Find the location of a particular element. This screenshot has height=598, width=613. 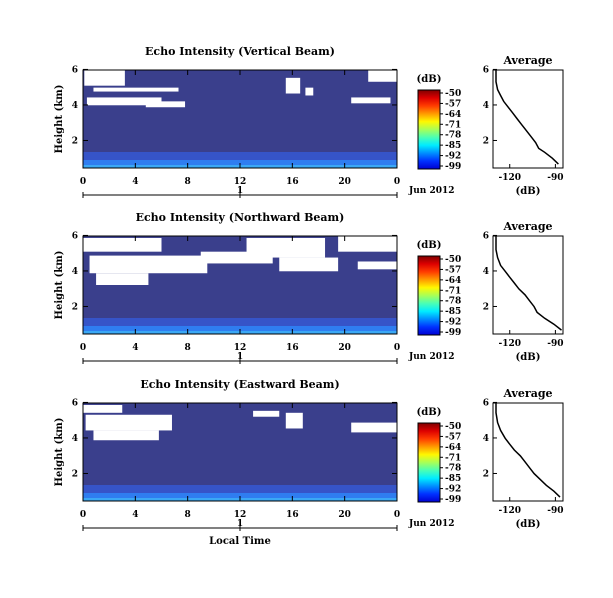

heatmap-background is located at coordinates (240, 119).